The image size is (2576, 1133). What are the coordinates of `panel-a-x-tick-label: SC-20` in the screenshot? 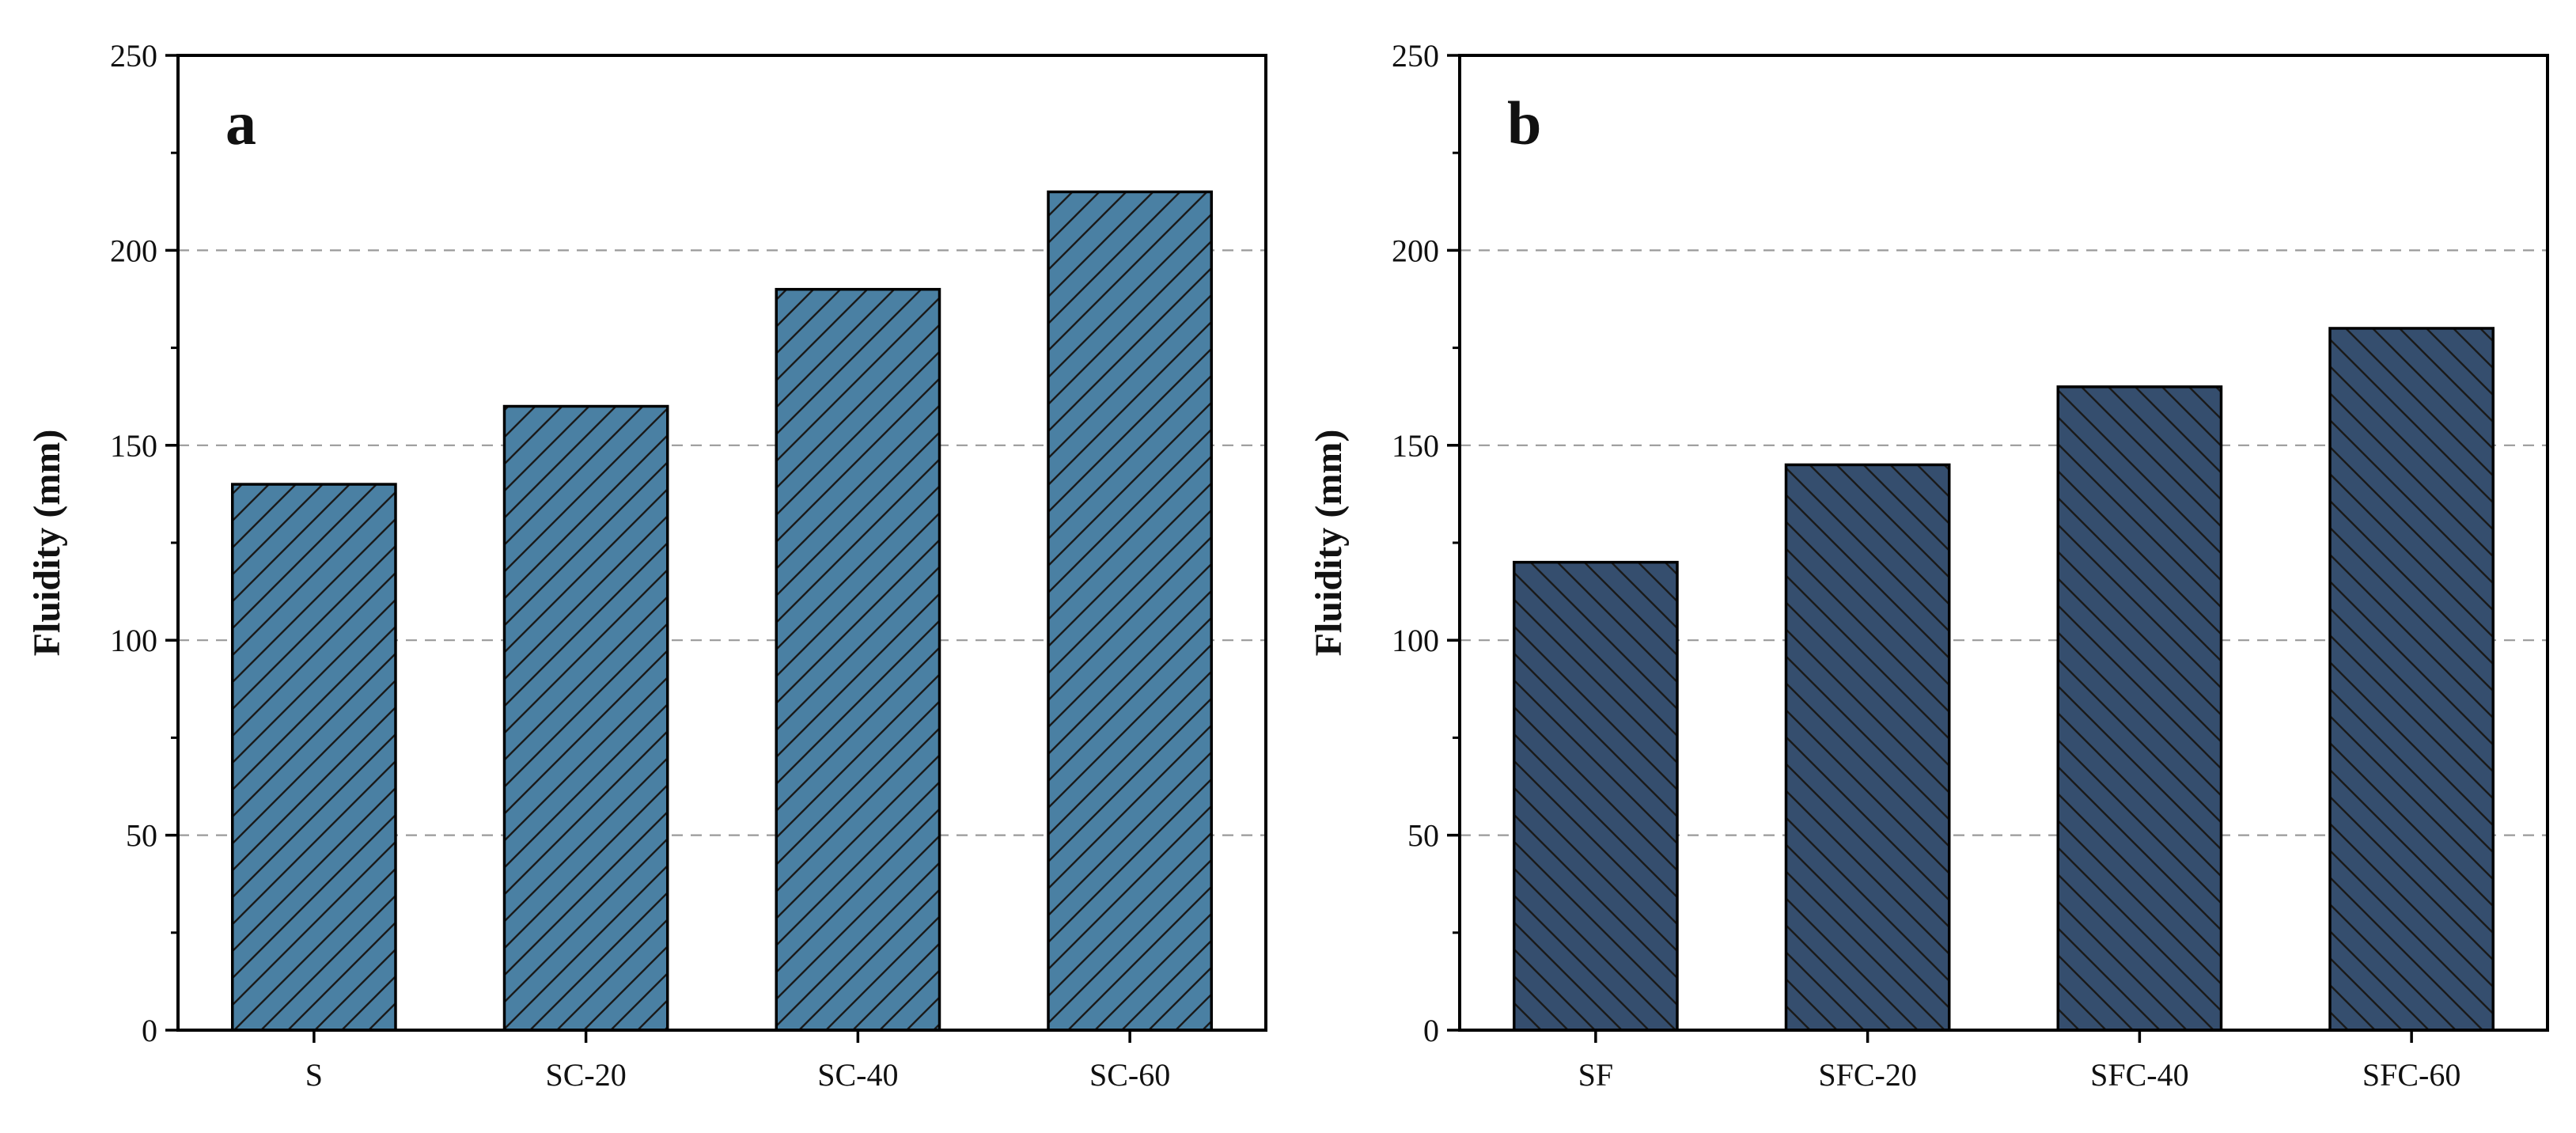 It's located at (586, 1075).